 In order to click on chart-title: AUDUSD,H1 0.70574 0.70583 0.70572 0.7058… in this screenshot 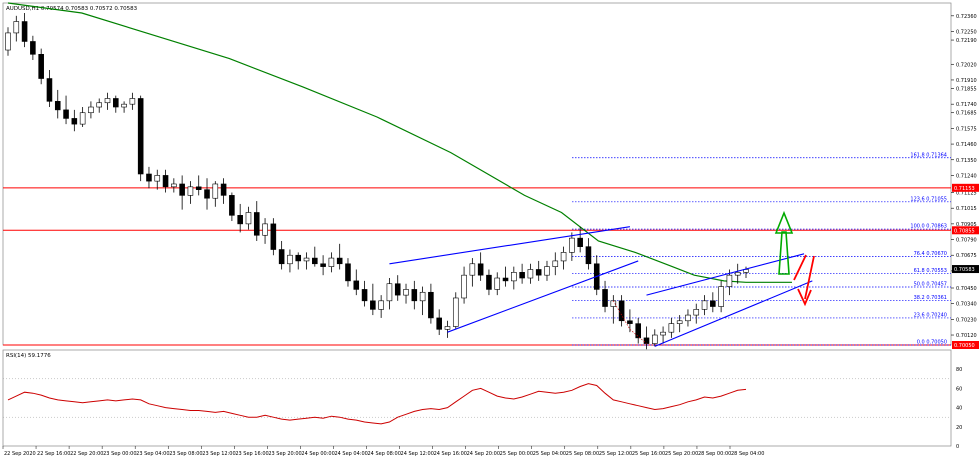, I will do `click(72, 9)`.